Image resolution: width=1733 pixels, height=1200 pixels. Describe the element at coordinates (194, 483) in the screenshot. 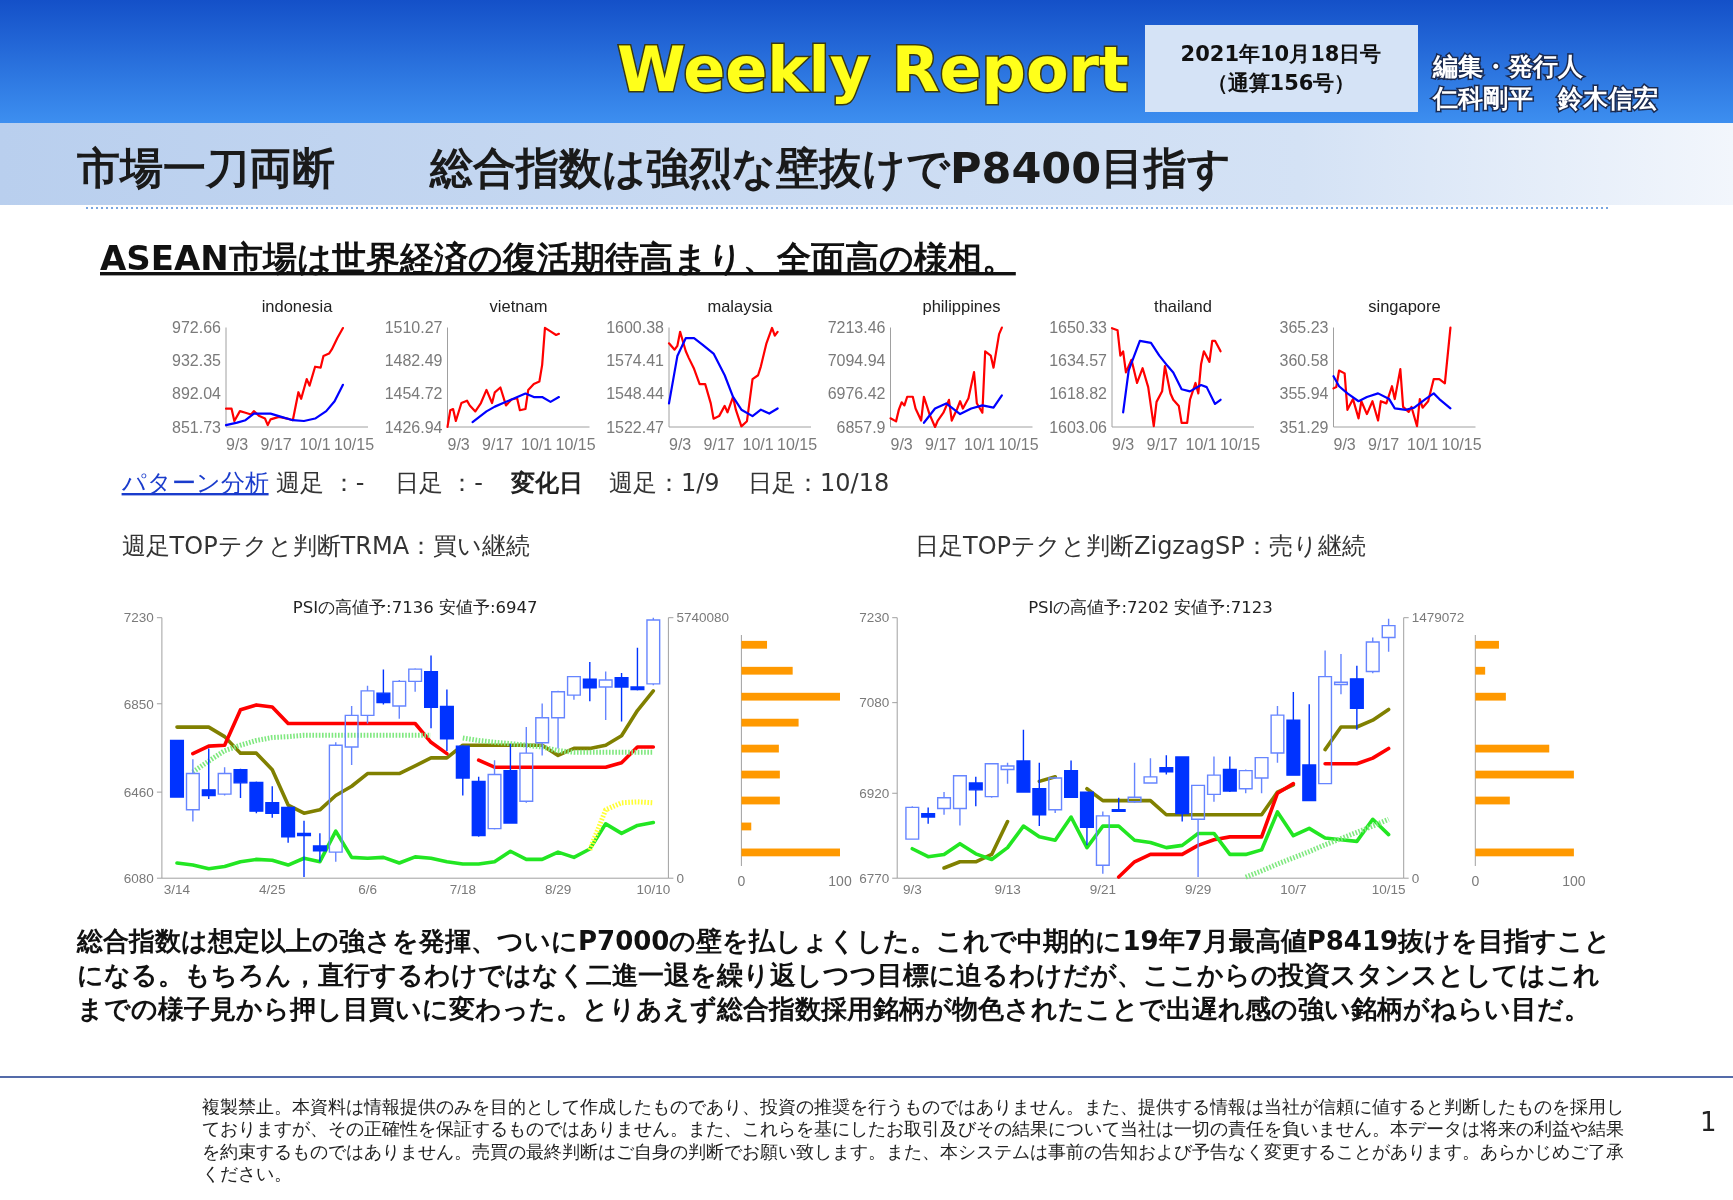

I see `text: パターン分析` at that location.